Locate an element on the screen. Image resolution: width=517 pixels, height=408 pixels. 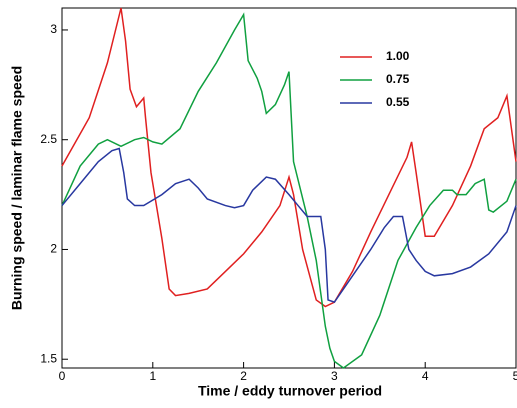
y-tick-label: 1.5 is located at coordinates (48, 358).